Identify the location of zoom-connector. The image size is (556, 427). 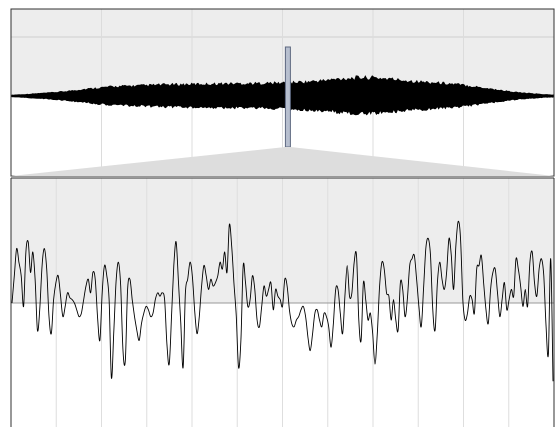
(282, 161).